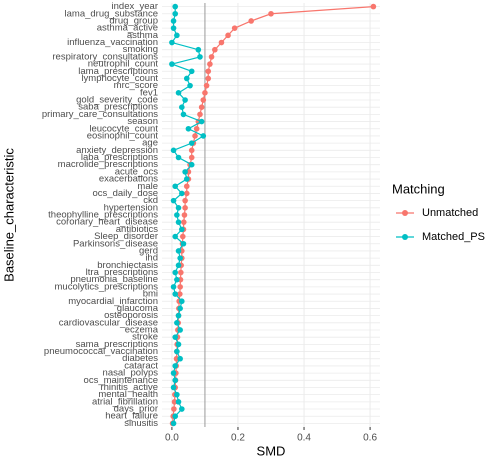 The width and height of the screenshot is (500, 461). I want to click on y-tick-label: ihd, so click(151, 258).